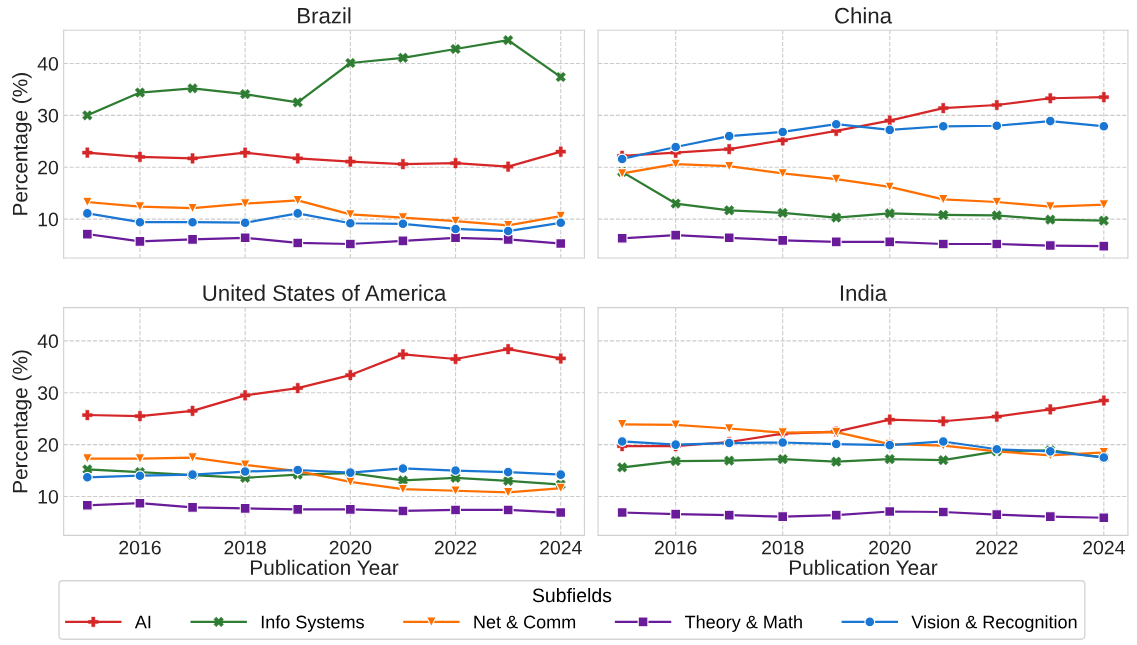  What do you see at coordinates (994, 623) in the screenshot?
I see `legend-label: Vision & Recognition` at bounding box center [994, 623].